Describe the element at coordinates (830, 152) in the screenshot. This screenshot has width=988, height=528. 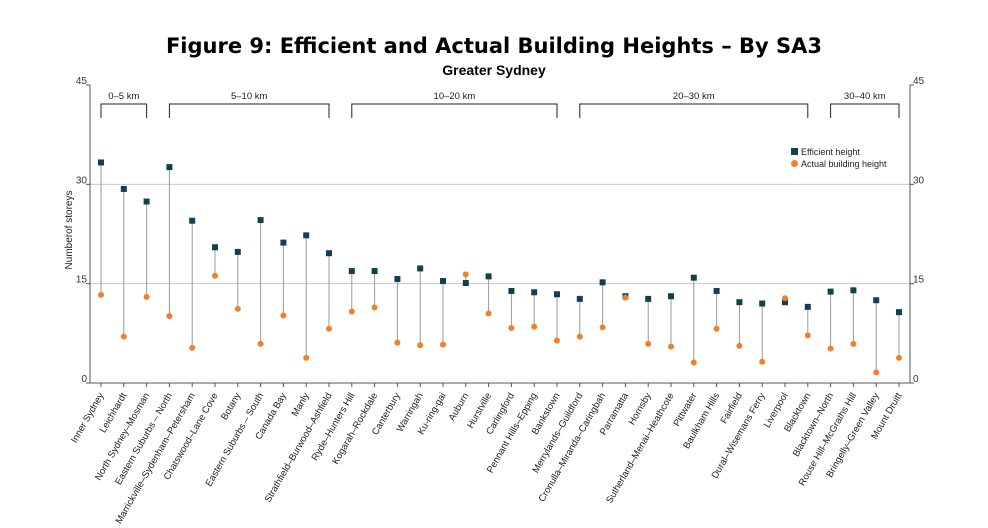
I see `legend-efficient-label: Efficient height` at that location.